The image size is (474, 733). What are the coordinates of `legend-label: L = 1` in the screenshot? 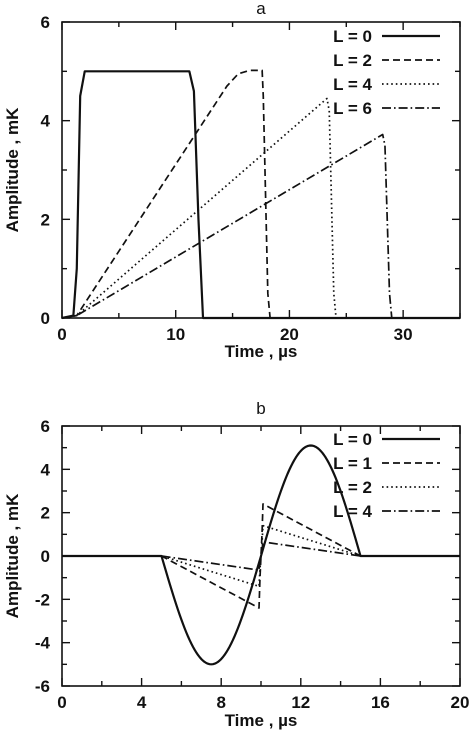 It's located at (352, 463).